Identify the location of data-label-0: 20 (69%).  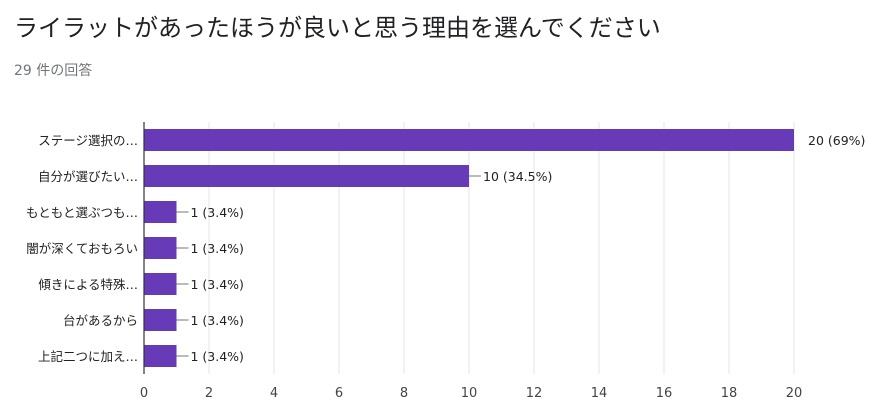
(836, 140).